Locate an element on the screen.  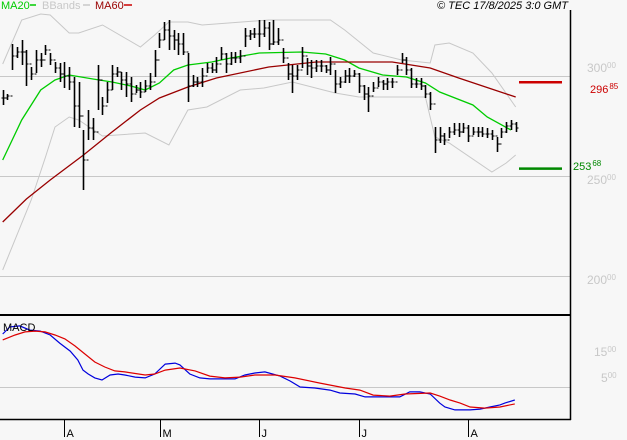
support-level-label: 25368 is located at coordinates (587, 166).